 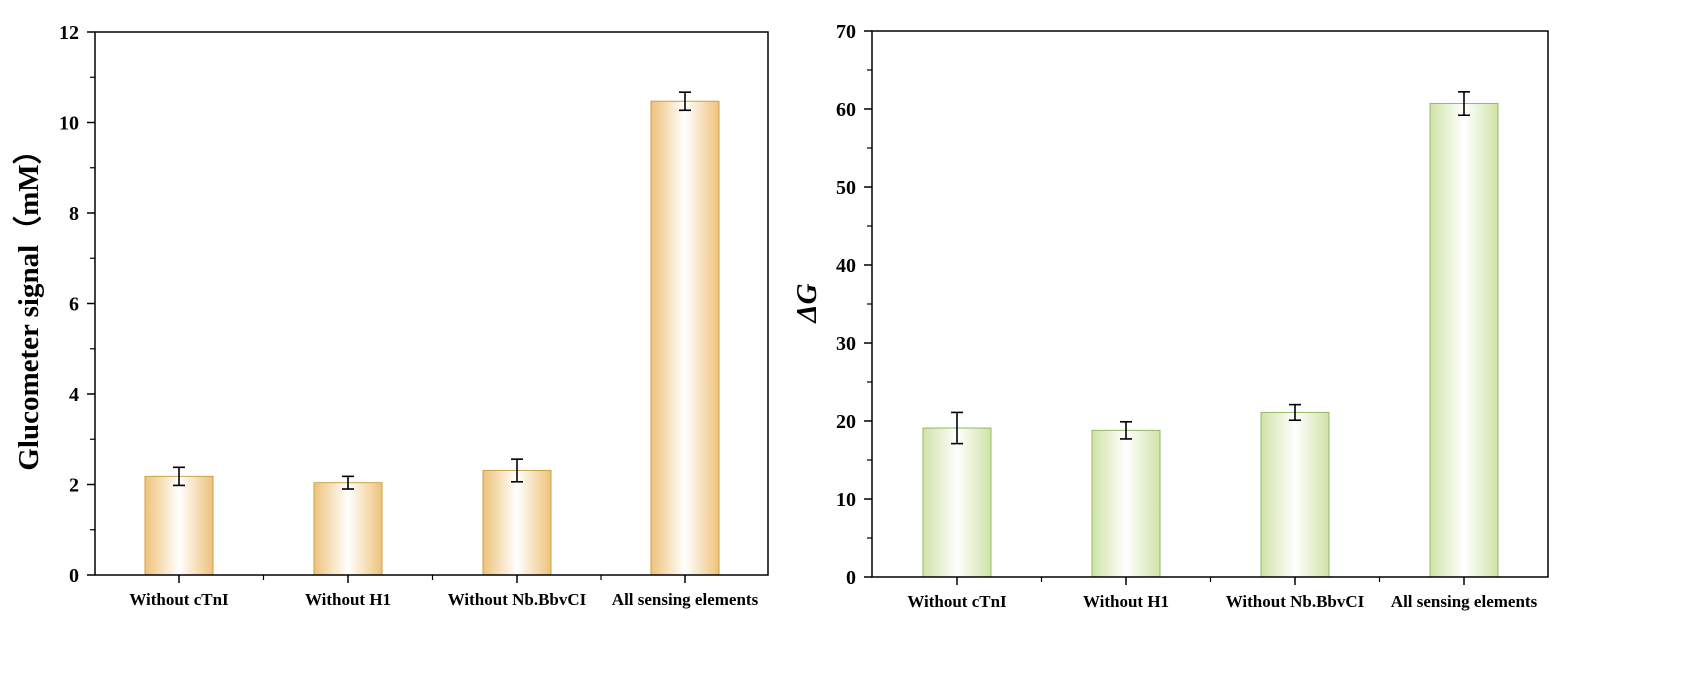 What do you see at coordinates (846, 188) in the screenshot?
I see `y-tick-label: 50` at bounding box center [846, 188].